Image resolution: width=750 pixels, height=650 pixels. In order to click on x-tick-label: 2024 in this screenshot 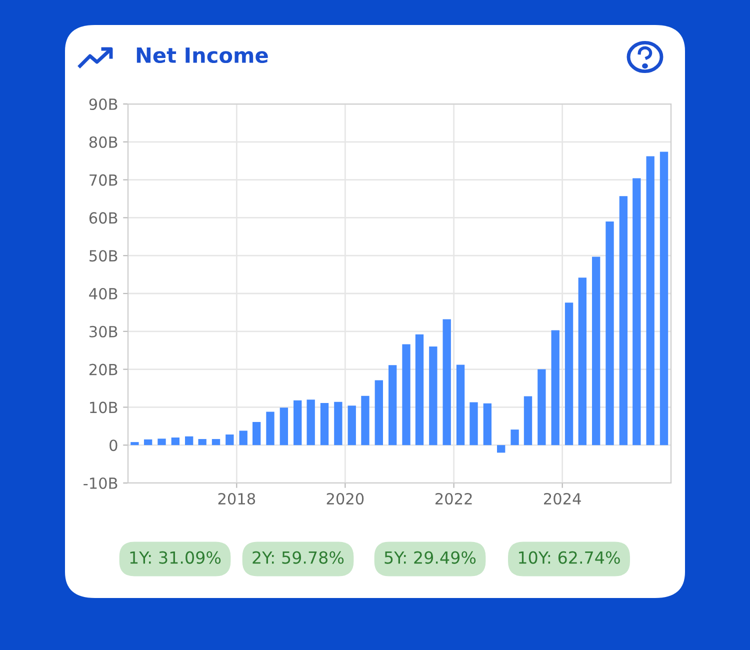, I will do `click(562, 498)`.